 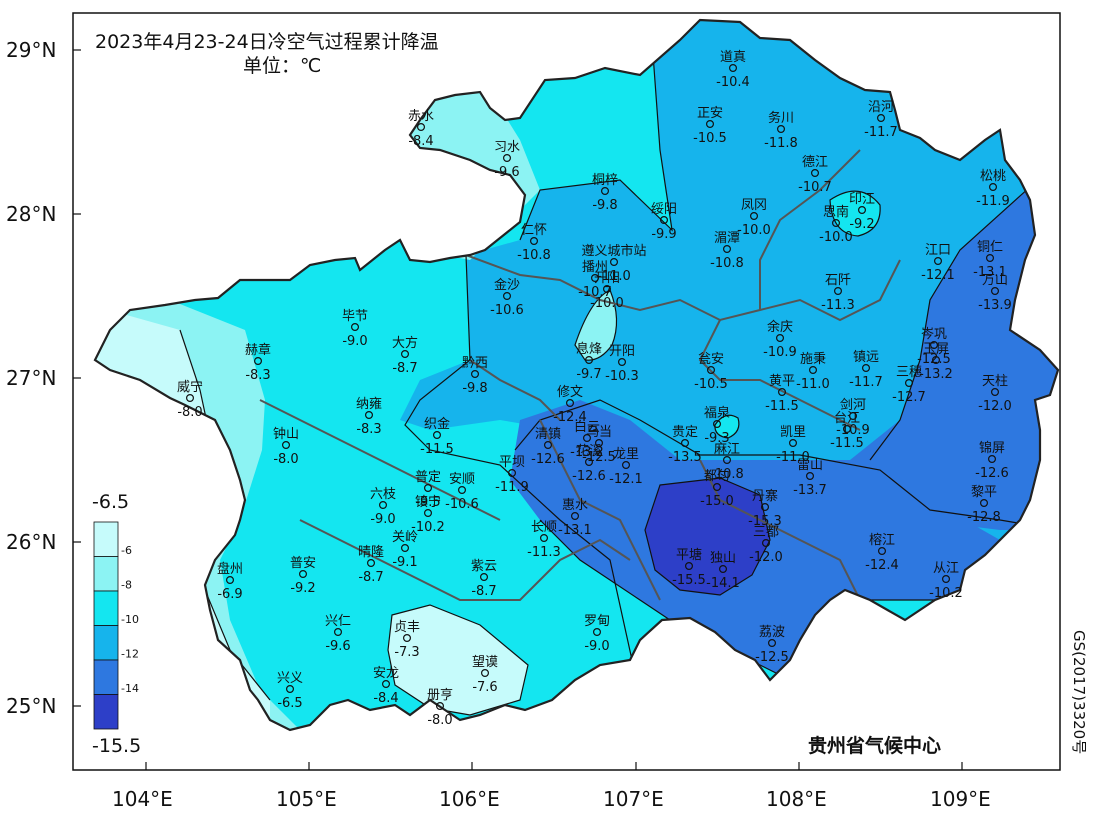 What do you see at coordinates (116, 746) in the screenshot?
I see `legend-min-label: -15.5` at bounding box center [116, 746].